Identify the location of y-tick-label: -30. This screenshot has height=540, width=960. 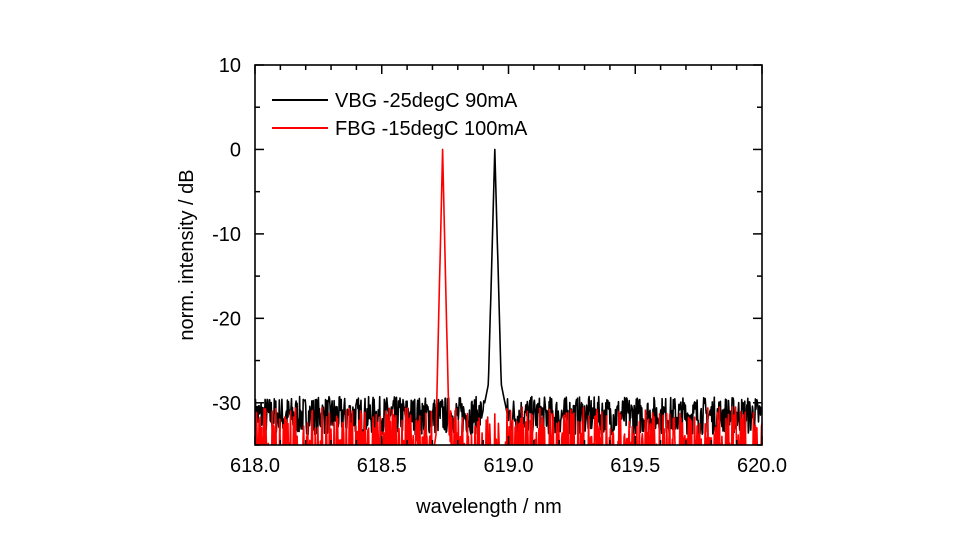
(226, 404).